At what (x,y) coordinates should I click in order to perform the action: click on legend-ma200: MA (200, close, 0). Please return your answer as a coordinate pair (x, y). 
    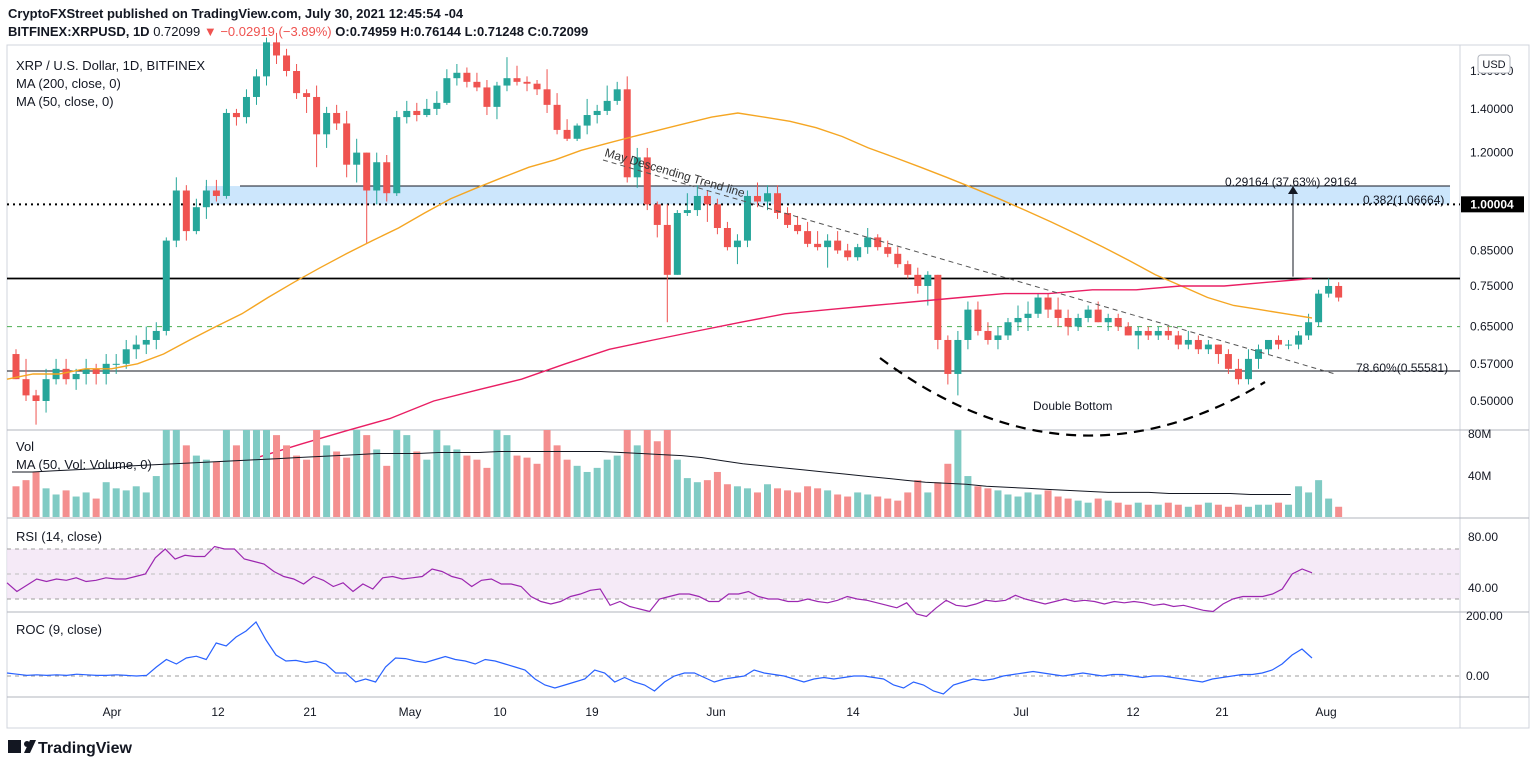
    Looking at the image, I should click on (68, 83).